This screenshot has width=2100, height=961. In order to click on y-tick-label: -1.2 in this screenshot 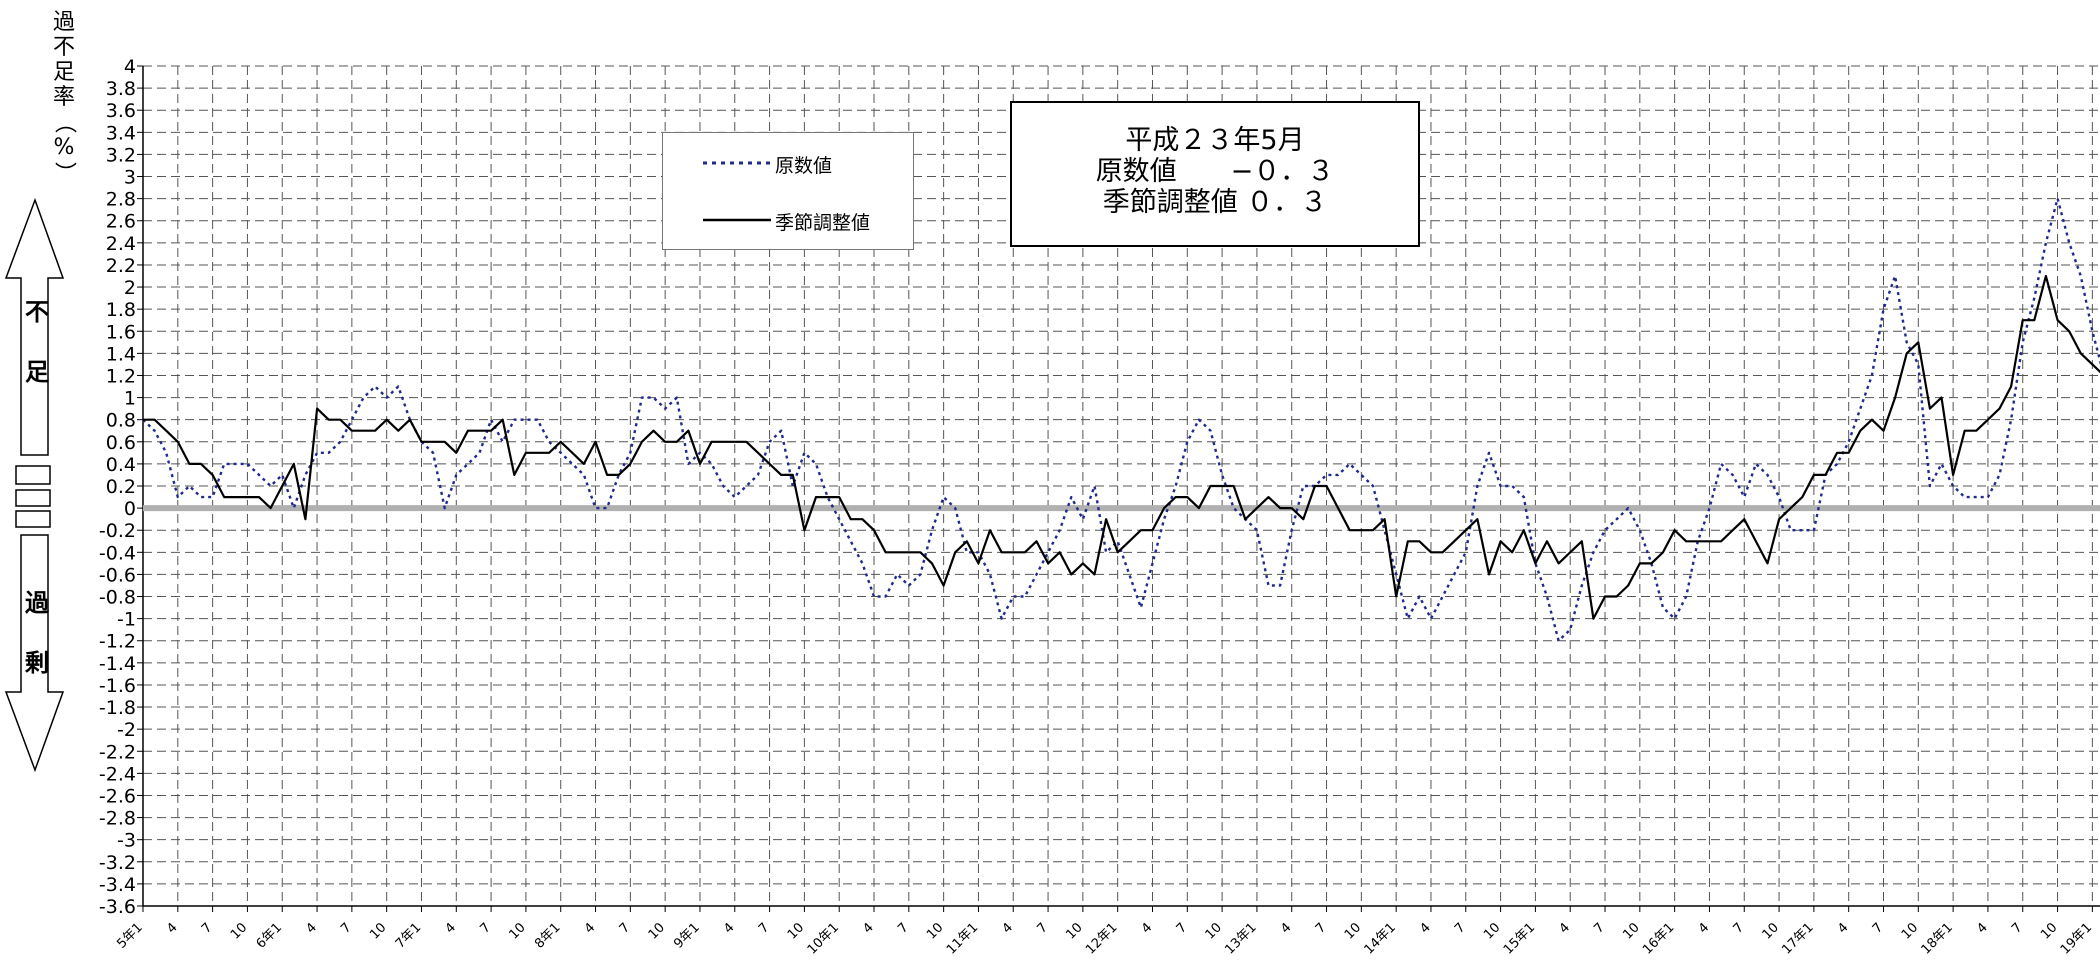, I will do `click(117, 642)`.